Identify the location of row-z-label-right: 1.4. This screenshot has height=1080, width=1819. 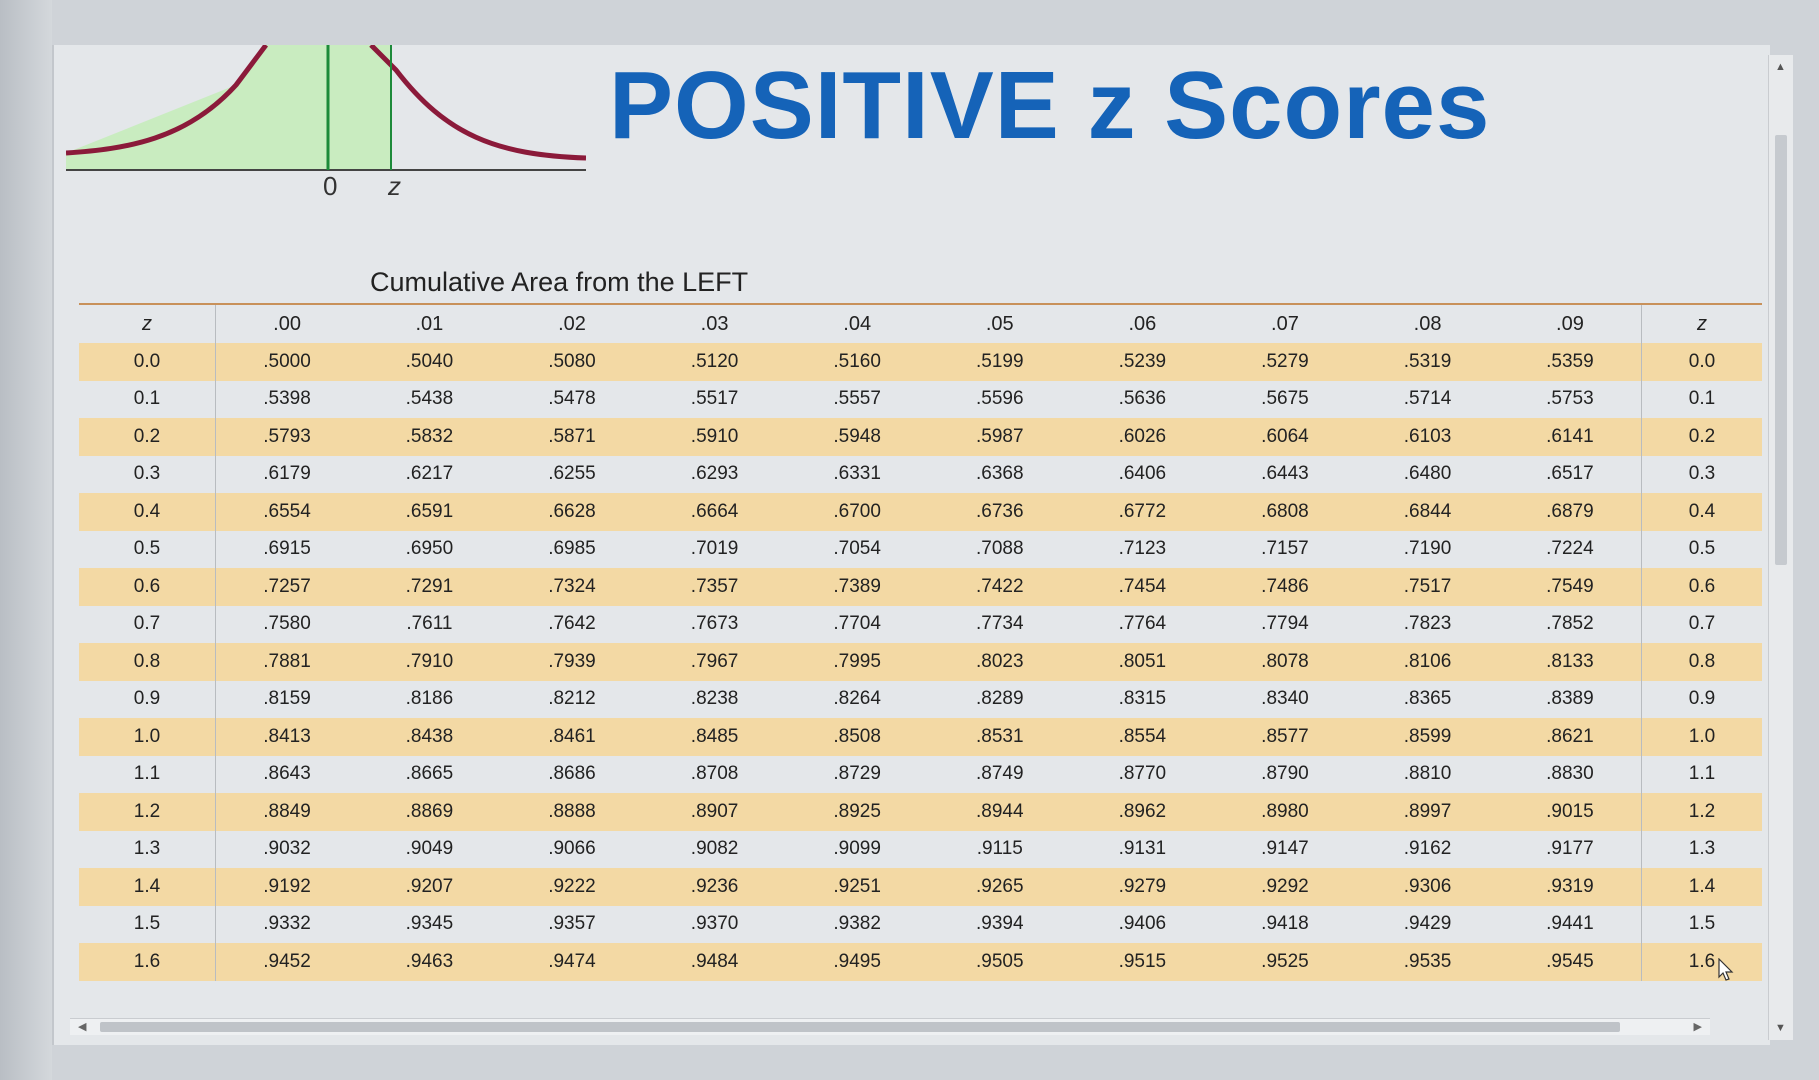
(1701, 887).